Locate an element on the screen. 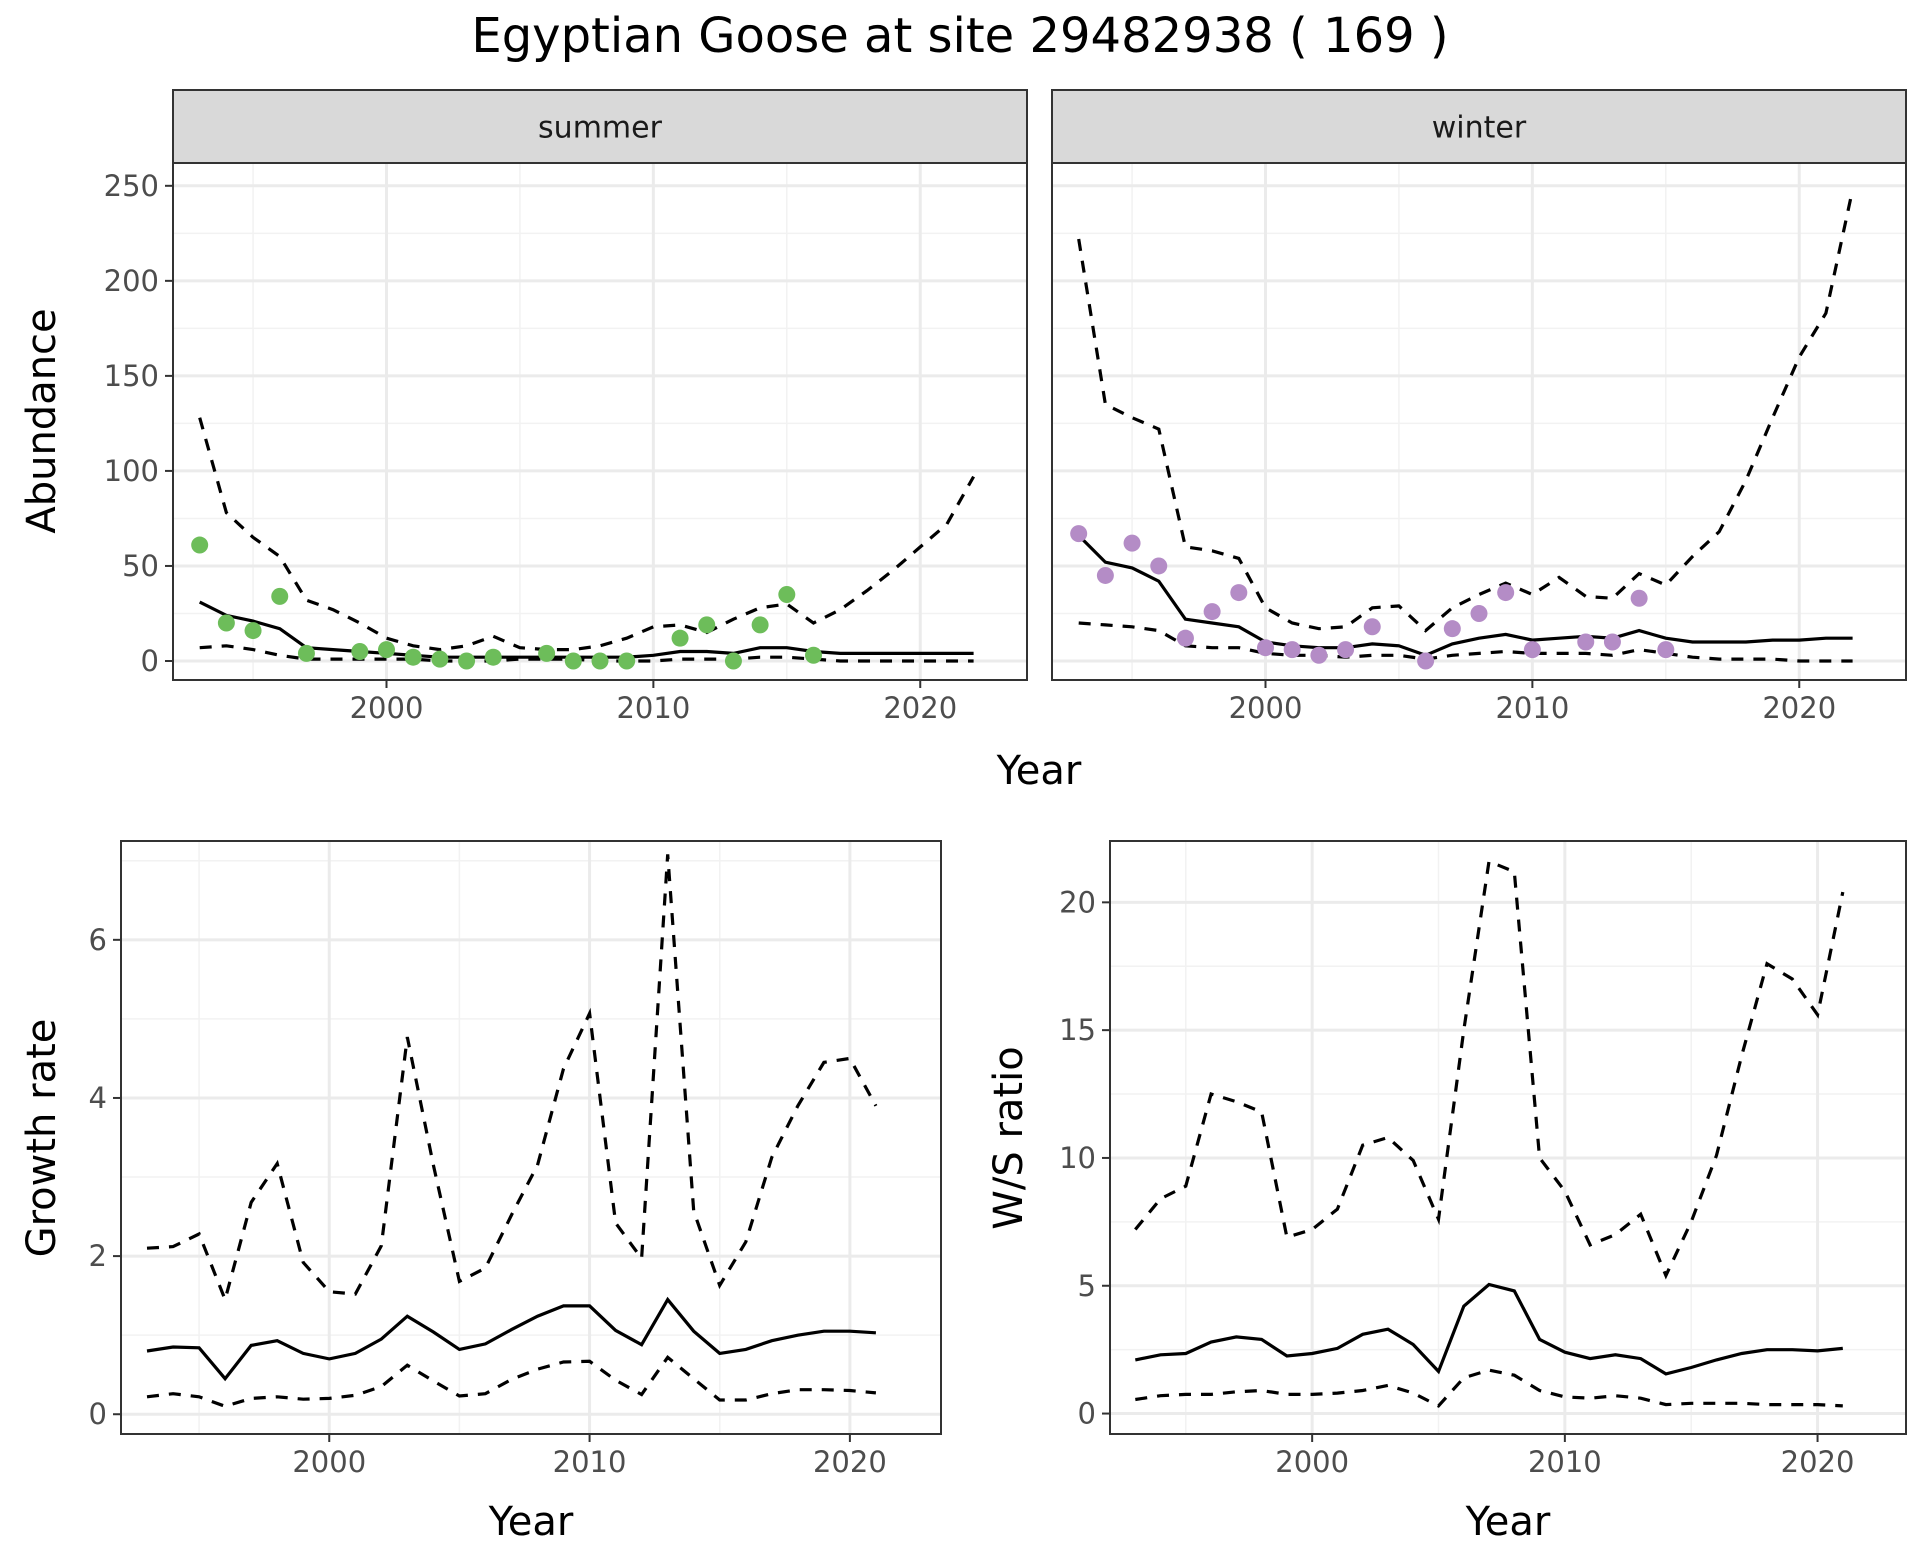 Image resolution: width=1920 pixels, height=1560 pixels. ratio-upper-ci-line is located at coordinates (1489, 1069).